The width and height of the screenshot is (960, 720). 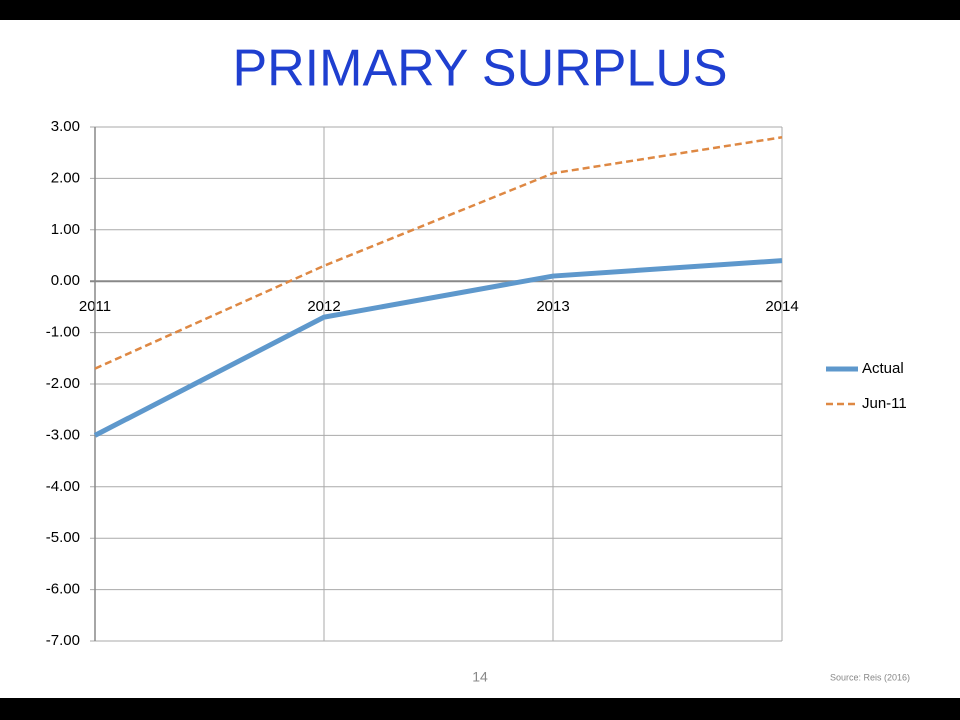 What do you see at coordinates (63, 486) in the screenshot?
I see `y-tick-label: -4.00` at bounding box center [63, 486].